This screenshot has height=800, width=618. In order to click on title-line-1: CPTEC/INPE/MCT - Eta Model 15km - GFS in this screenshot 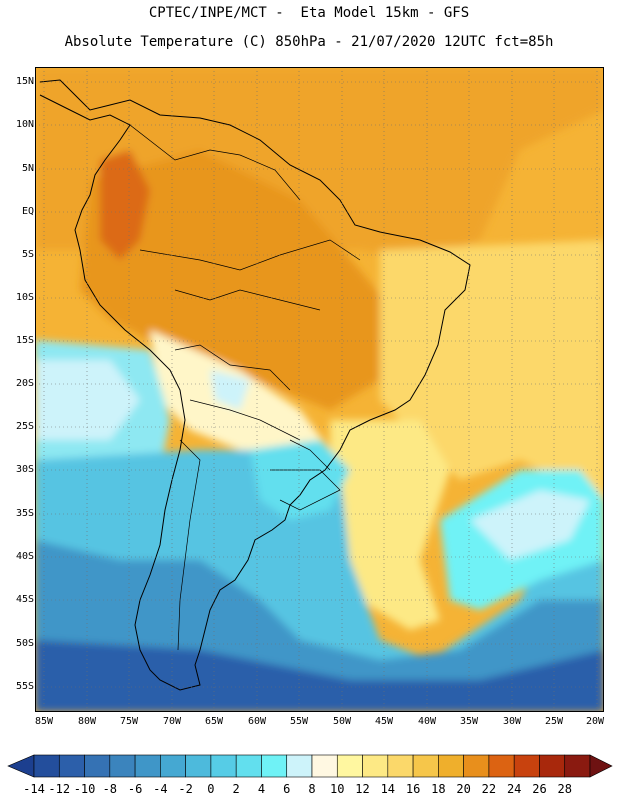, I will do `click(309, 13)`.